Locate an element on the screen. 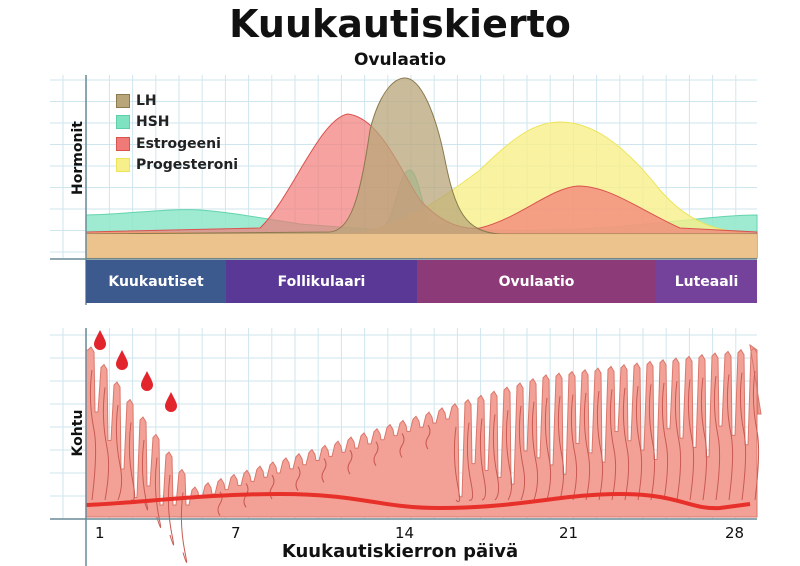  blood-drops is located at coordinates (135, 371).